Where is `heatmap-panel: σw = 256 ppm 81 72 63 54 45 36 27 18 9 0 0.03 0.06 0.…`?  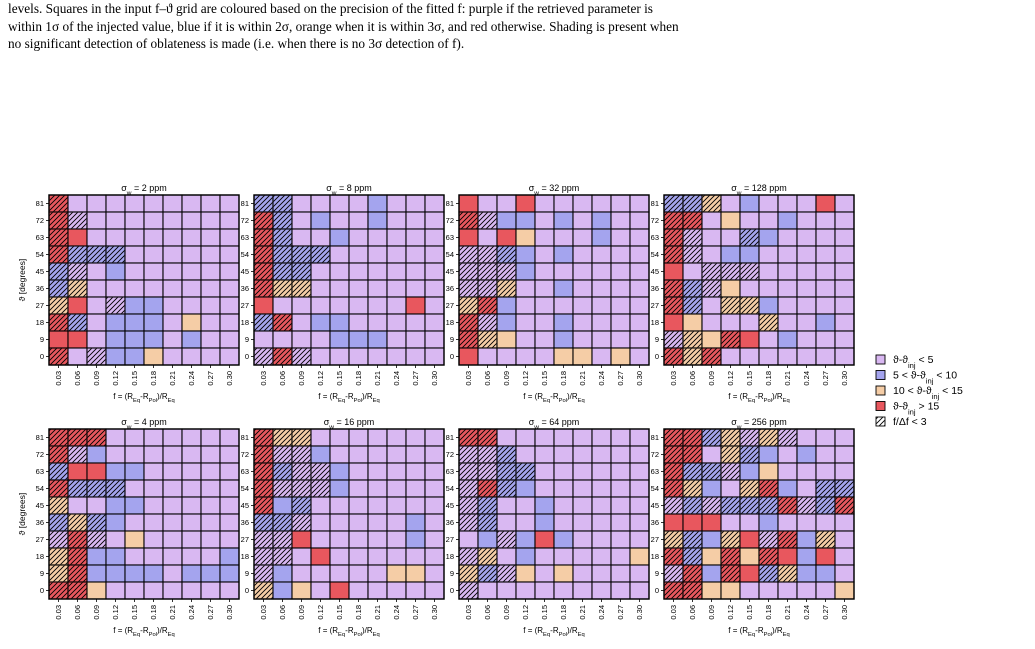
heatmap-panel: σw = 256 ppm 81 72 63 54 45 36 27 18 9 0 0.03 0.06 0.… is located at coordinates (753, 527).